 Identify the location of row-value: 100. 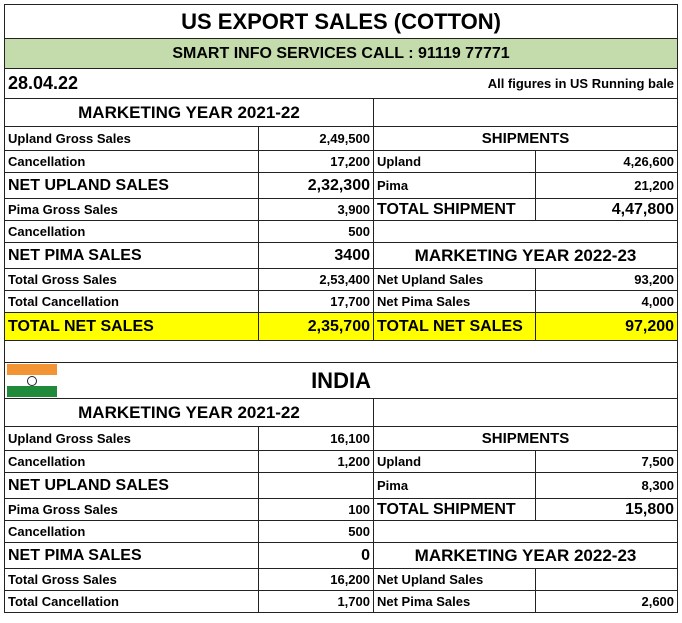
(316, 509).